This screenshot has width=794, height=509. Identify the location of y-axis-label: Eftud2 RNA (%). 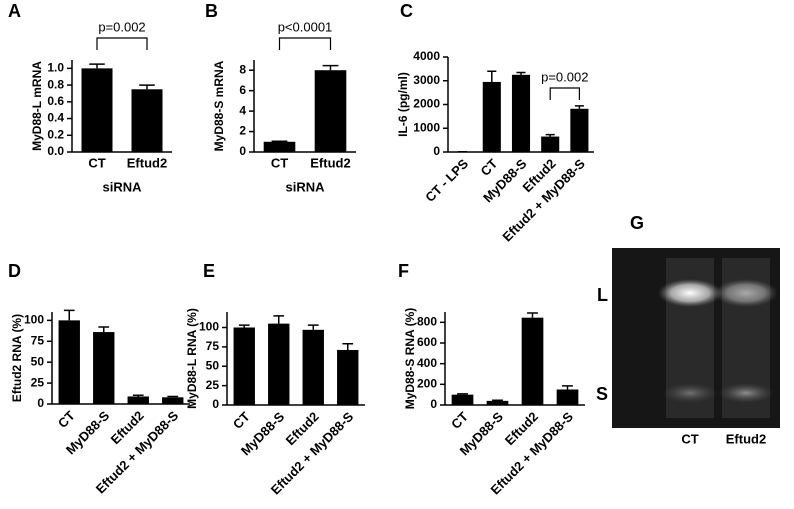
(17, 358).